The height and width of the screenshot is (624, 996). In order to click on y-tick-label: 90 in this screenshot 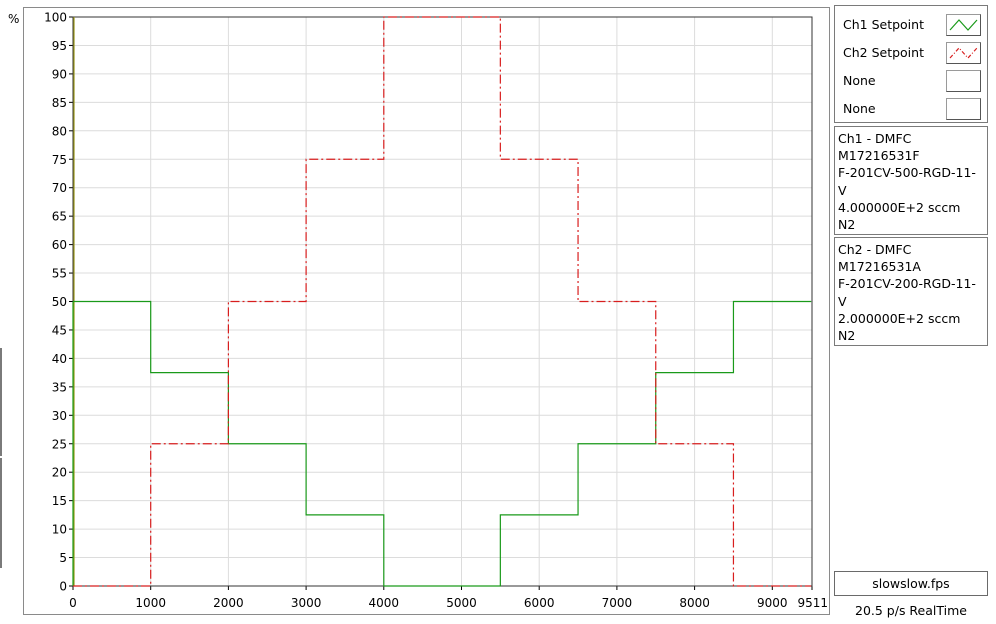, I will do `click(59, 74)`.